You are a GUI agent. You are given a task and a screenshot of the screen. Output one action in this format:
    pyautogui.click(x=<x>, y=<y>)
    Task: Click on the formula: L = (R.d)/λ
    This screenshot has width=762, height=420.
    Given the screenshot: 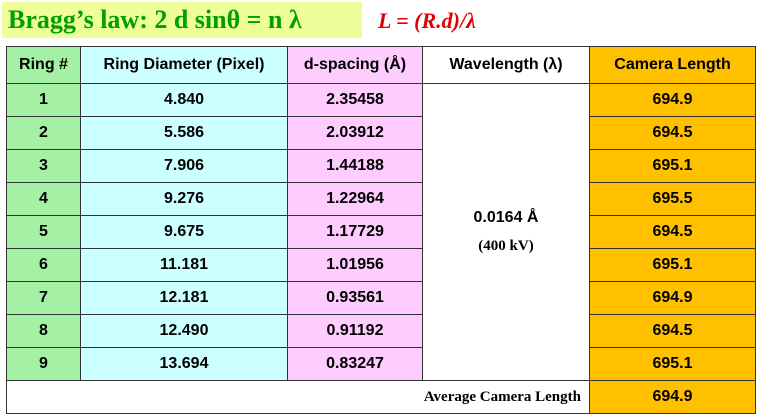 What is the action you would take?
    pyautogui.click(x=427, y=20)
    